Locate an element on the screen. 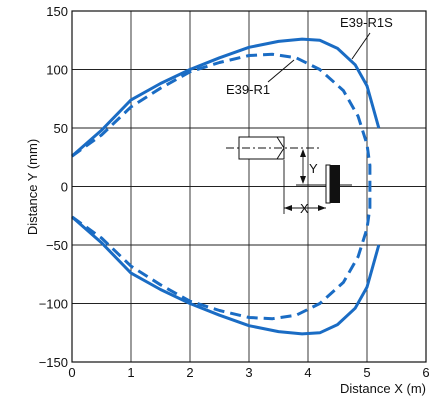  x-tick-label: 2 is located at coordinates (189, 372).